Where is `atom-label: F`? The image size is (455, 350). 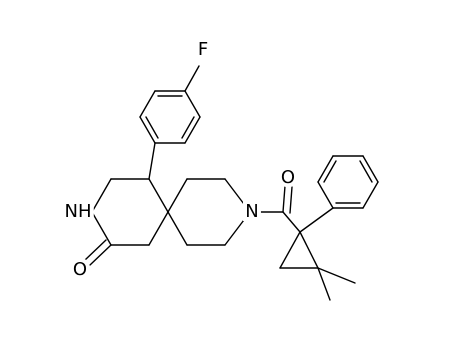
atom-label: F is located at coordinates (203, 49).